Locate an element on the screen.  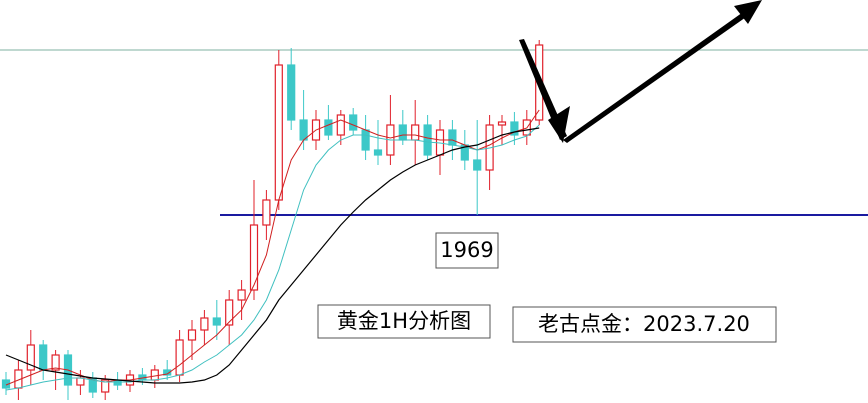
annotation-text: 老古点金：2023.7.20 is located at coordinates (644, 324).